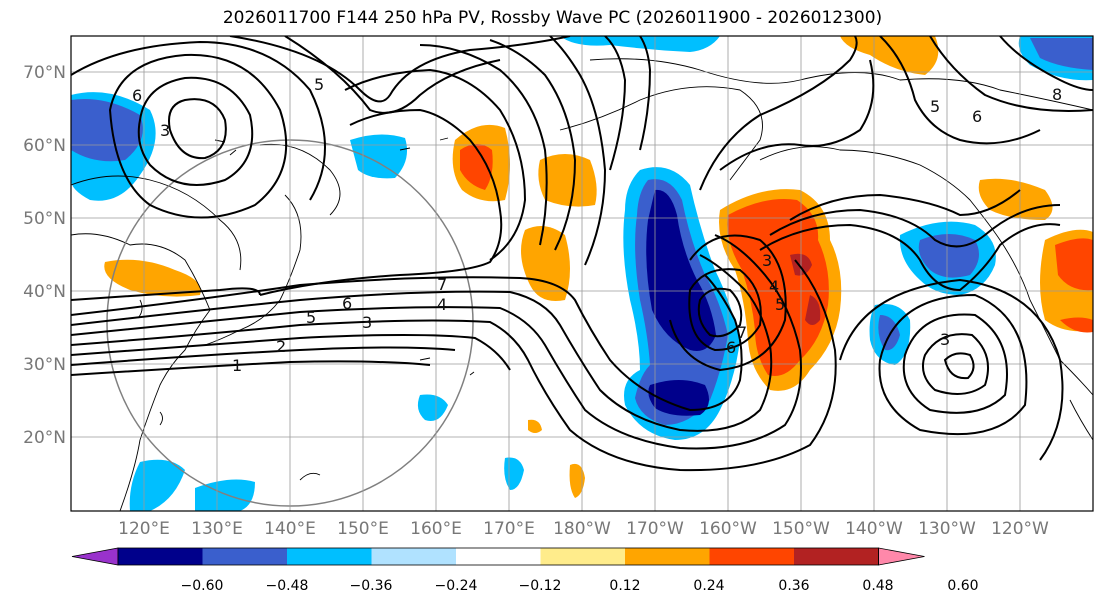 The height and width of the screenshot is (604, 1105). I want to click on lat-label: 50°N, so click(44, 219).